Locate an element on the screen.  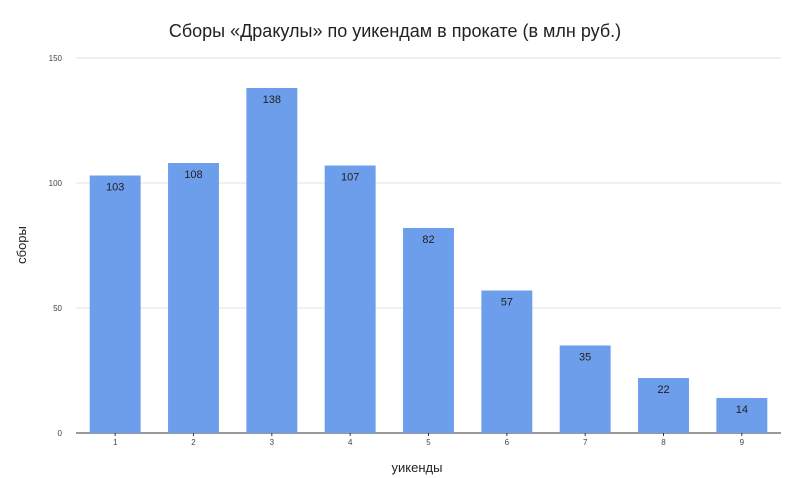
y-axis-title: сборы is located at coordinates (21, 245).